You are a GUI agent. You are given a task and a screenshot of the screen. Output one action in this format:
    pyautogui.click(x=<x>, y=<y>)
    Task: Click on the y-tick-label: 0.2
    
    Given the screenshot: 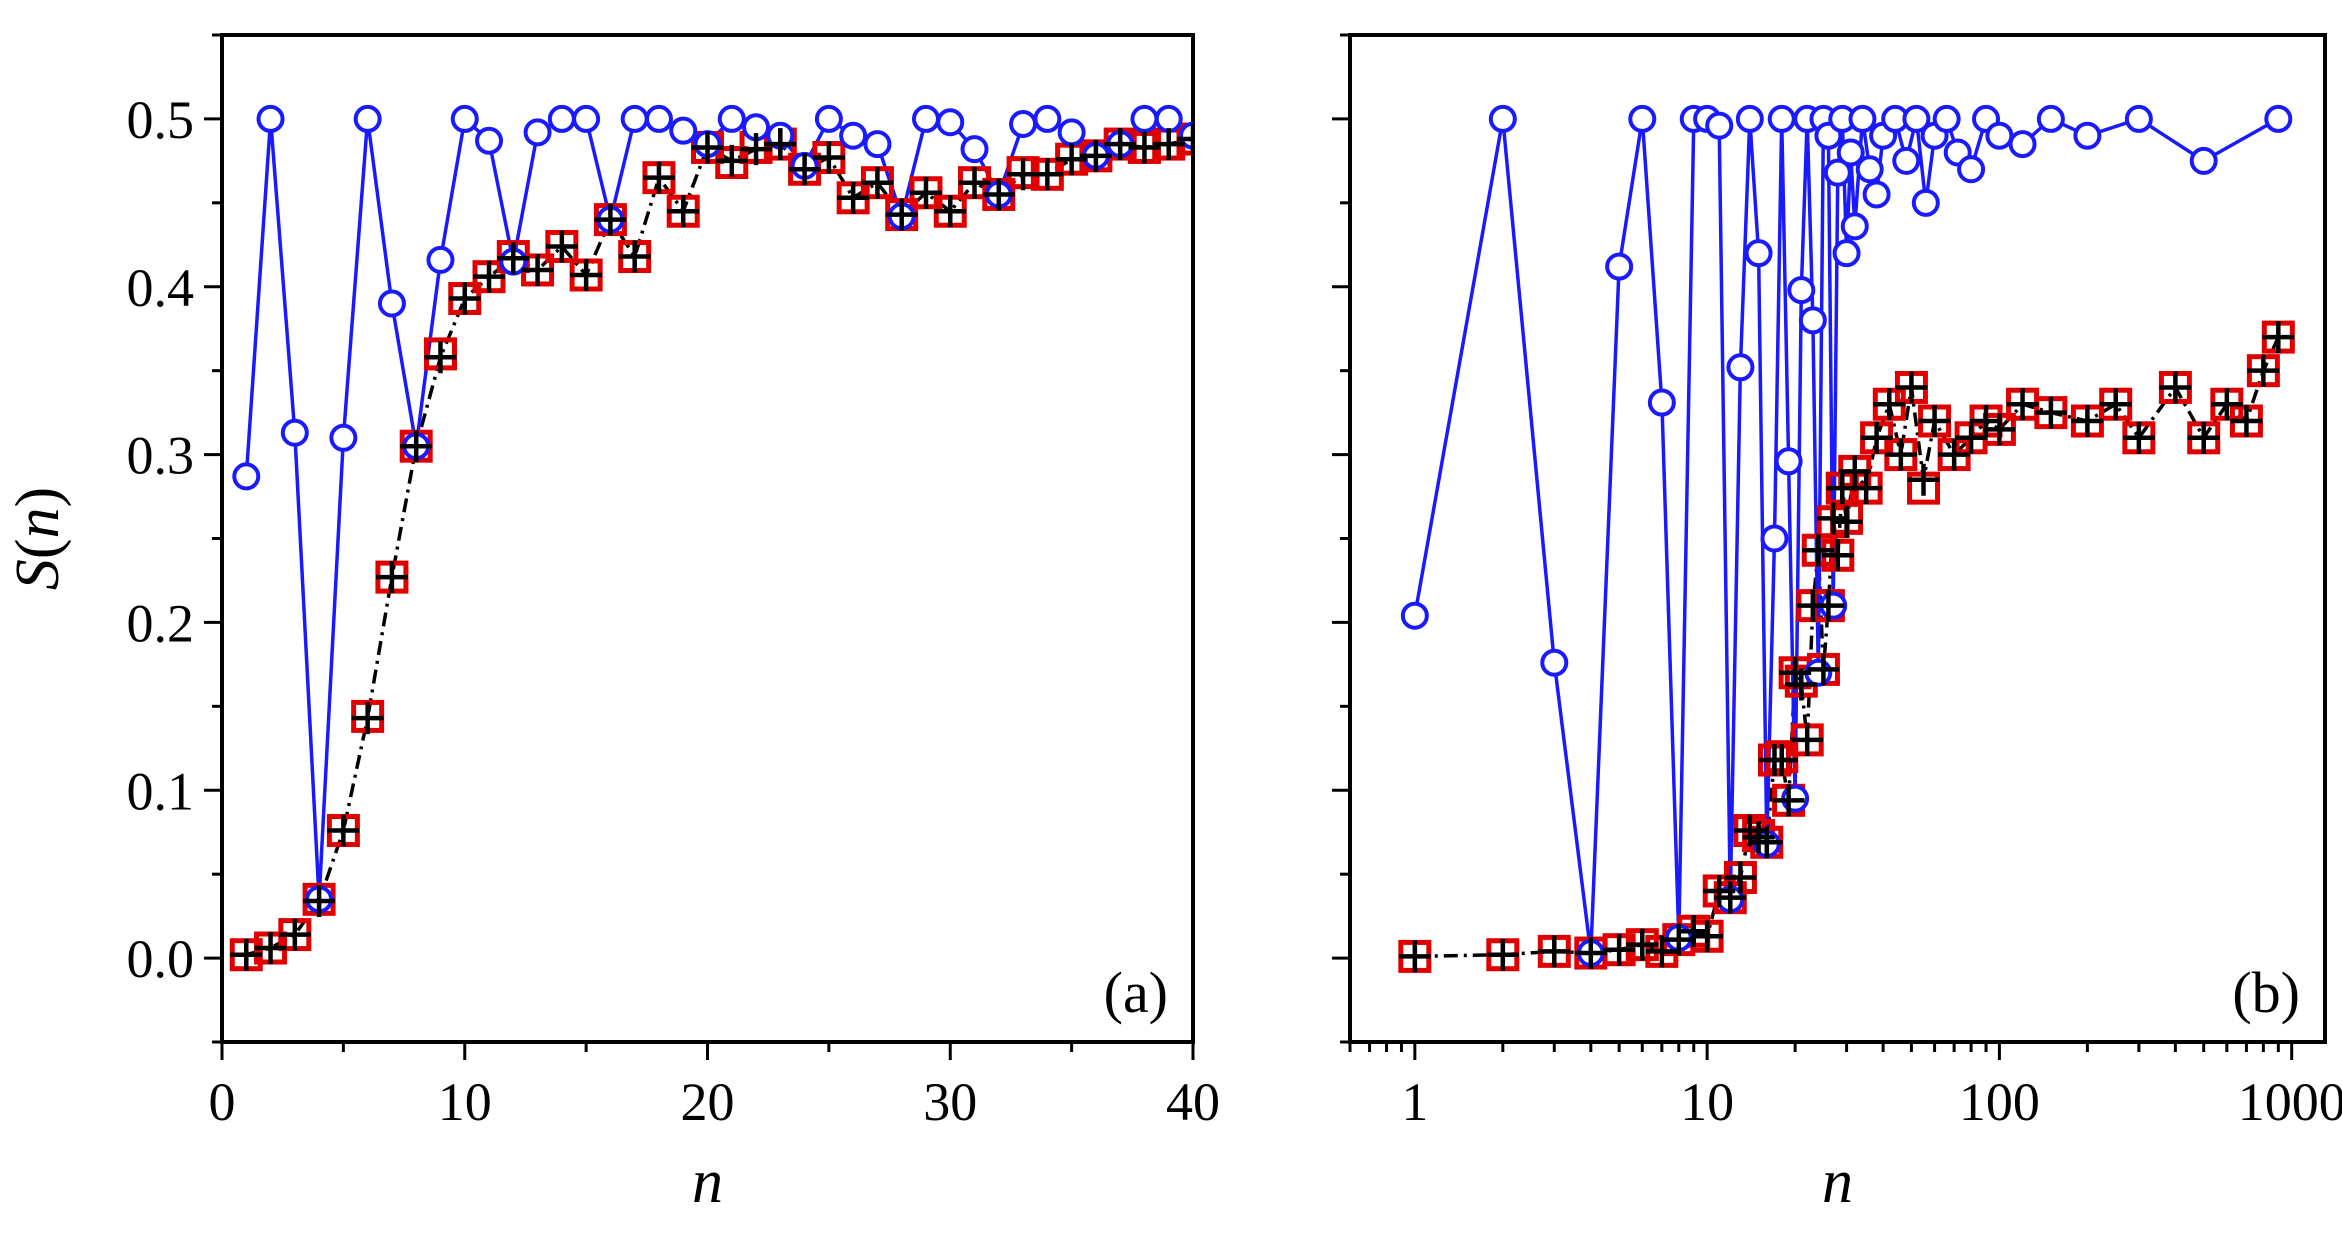 What is the action you would take?
    pyautogui.click(x=161, y=623)
    